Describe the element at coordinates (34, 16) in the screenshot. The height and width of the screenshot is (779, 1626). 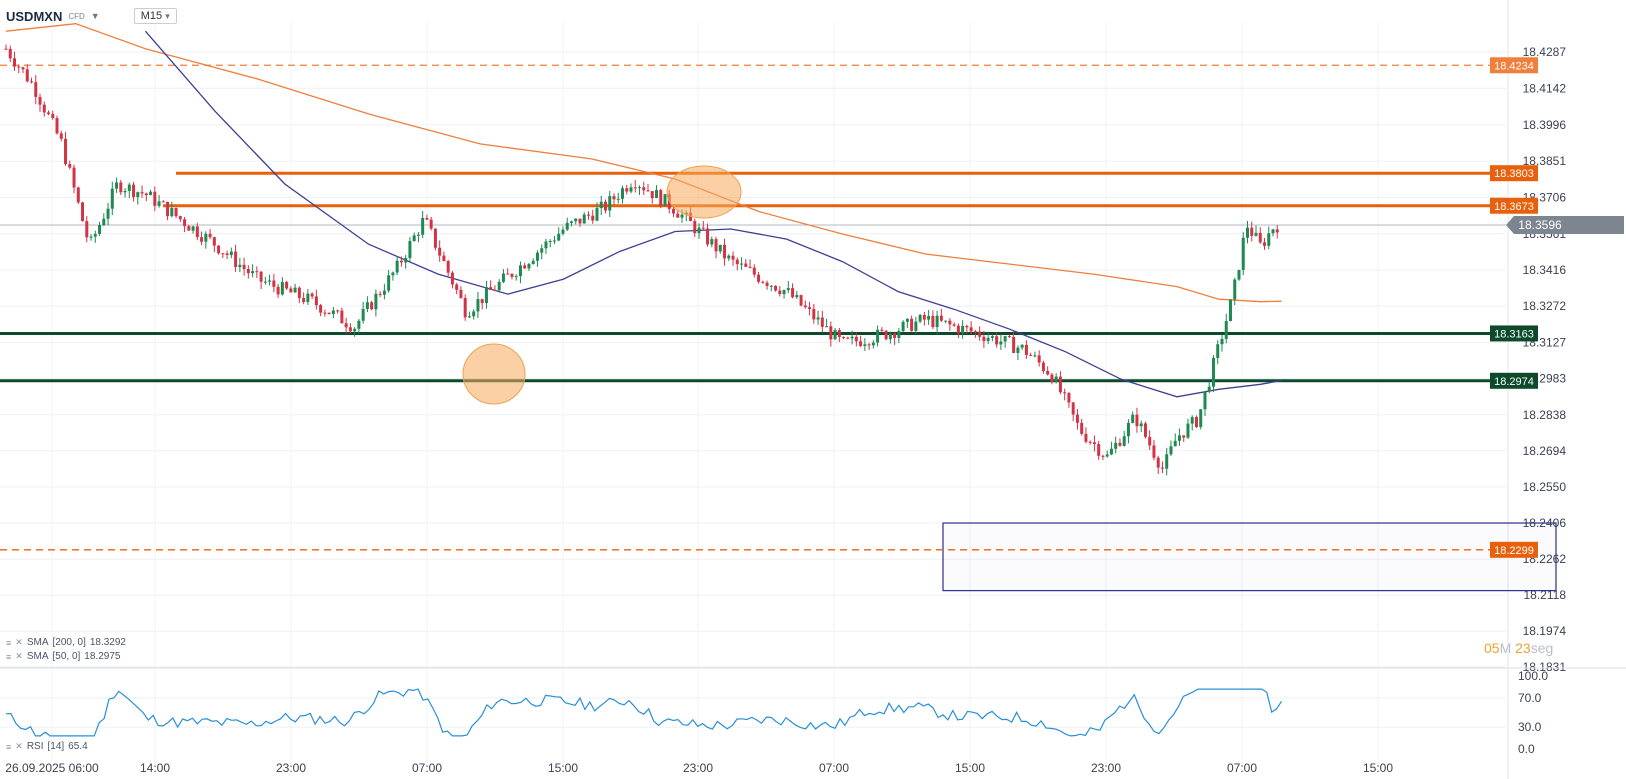
I see `symbol-name: USDMXN` at that location.